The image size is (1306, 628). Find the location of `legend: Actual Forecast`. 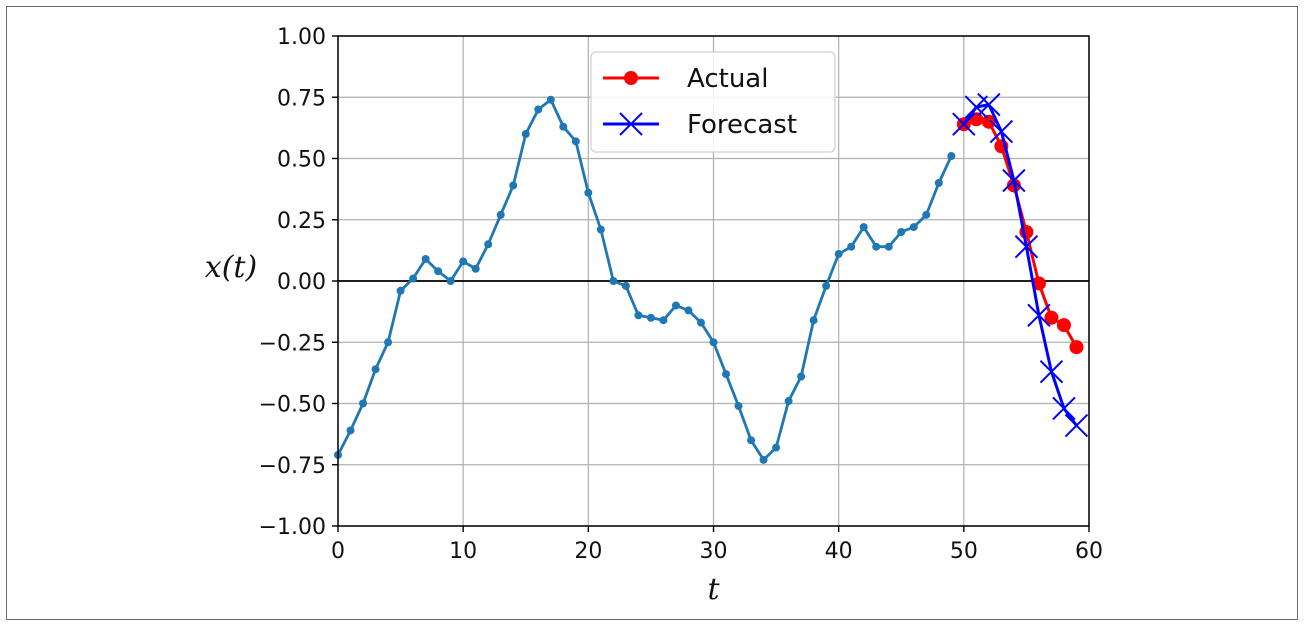

legend: Actual Forecast is located at coordinates (713, 102).